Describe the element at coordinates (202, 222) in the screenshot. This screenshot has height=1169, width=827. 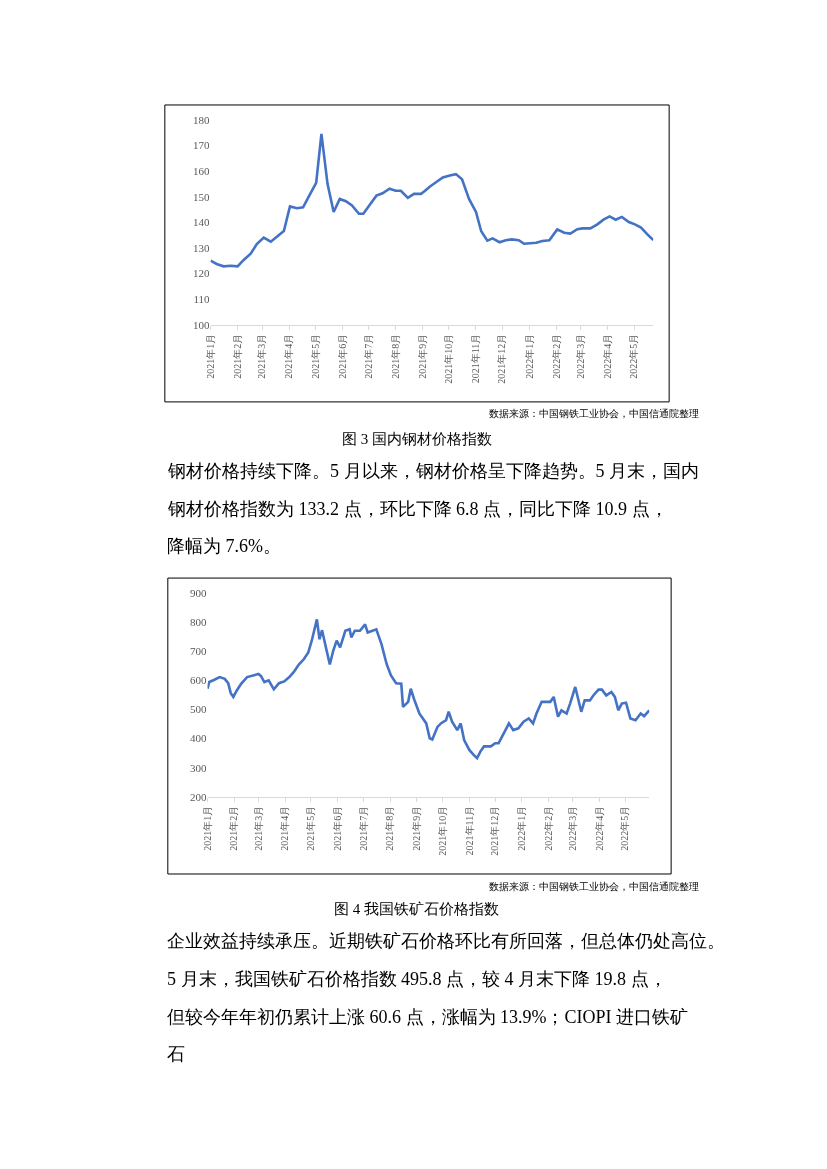
I see `y-tick-label: 140` at that location.